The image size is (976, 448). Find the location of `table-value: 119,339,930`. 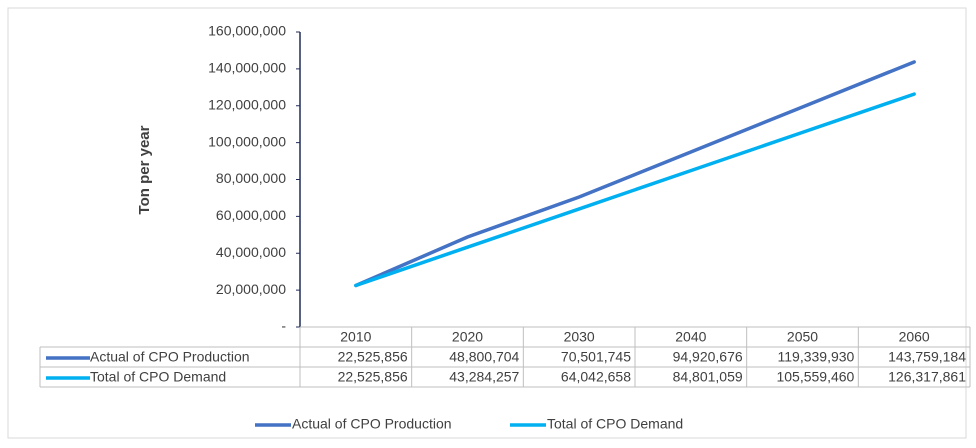

table-value: 119,339,930 is located at coordinates (816, 357).